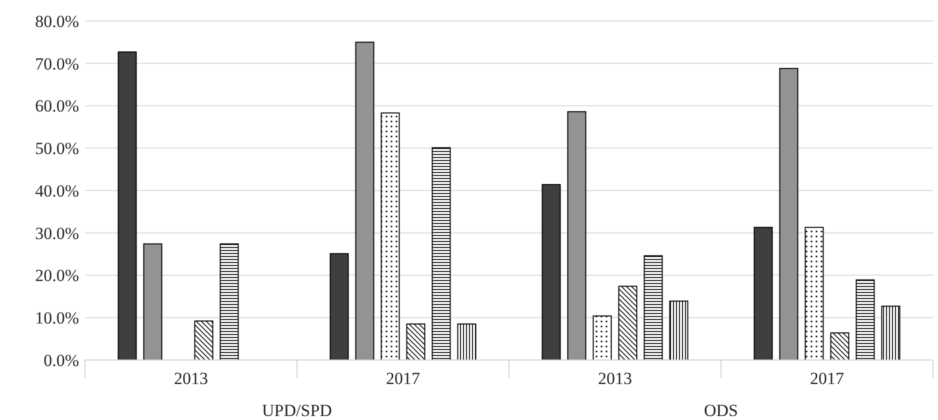 This screenshot has height=420, width=938. Describe the element at coordinates (57, 21) in the screenshot. I see `y-tick-label: 80.0%` at that location.